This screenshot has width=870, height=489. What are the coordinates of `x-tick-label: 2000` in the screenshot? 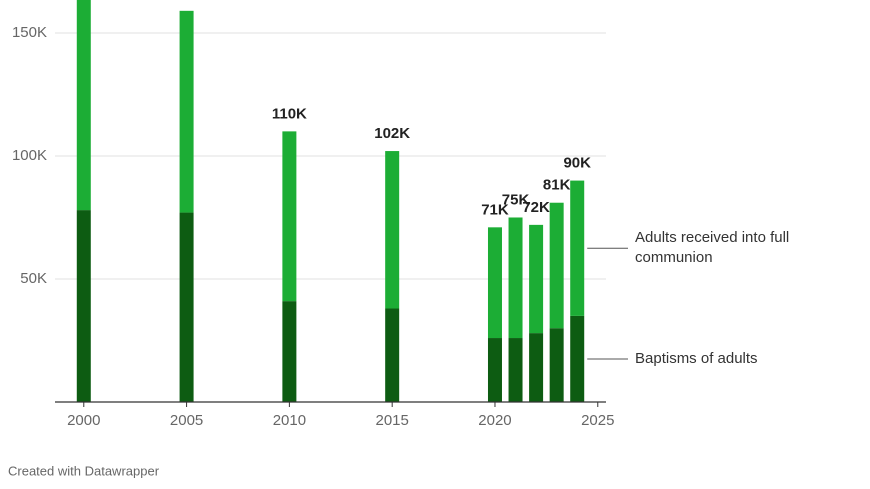 It's located at (83, 420).